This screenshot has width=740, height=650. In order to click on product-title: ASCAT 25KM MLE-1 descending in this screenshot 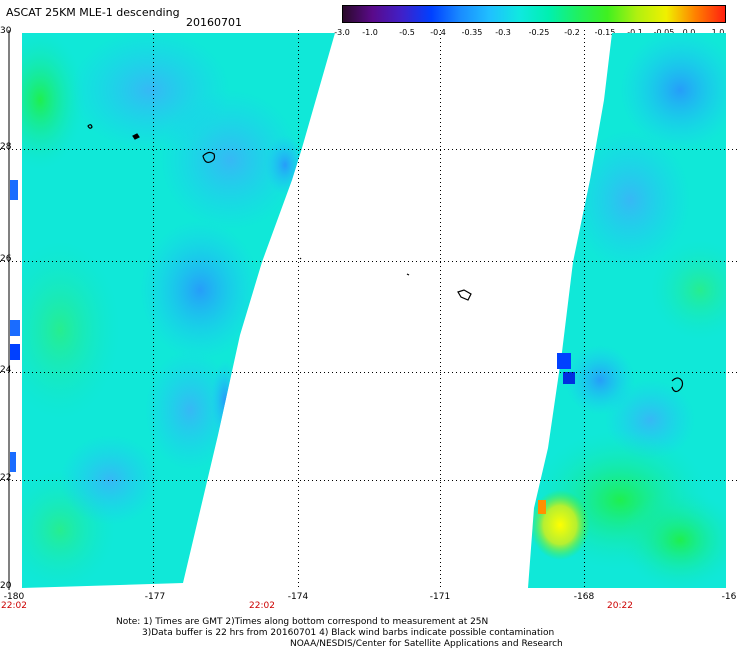, I will do `click(93, 12)`.